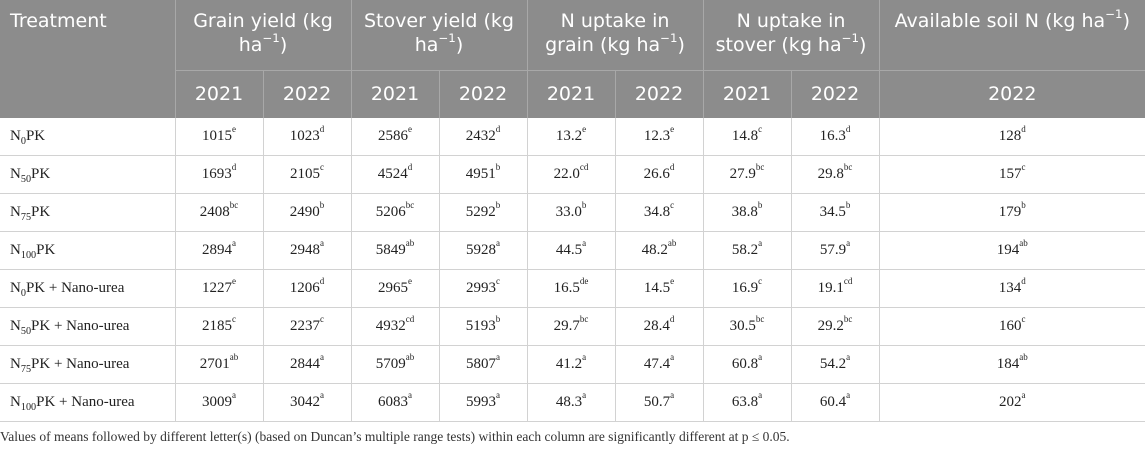  What do you see at coordinates (483, 326) in the screenshot?
I see `value-cell: 5193b` at bounding box center [483, 326].